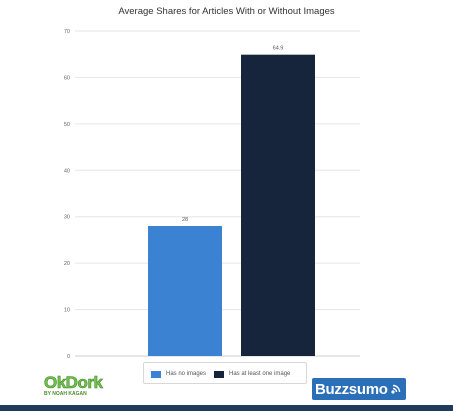 Image resolution: width=453 pixels, height=411 pixels. I want to click on legend-label-with-image: Has at least one image, so click(260, 374).